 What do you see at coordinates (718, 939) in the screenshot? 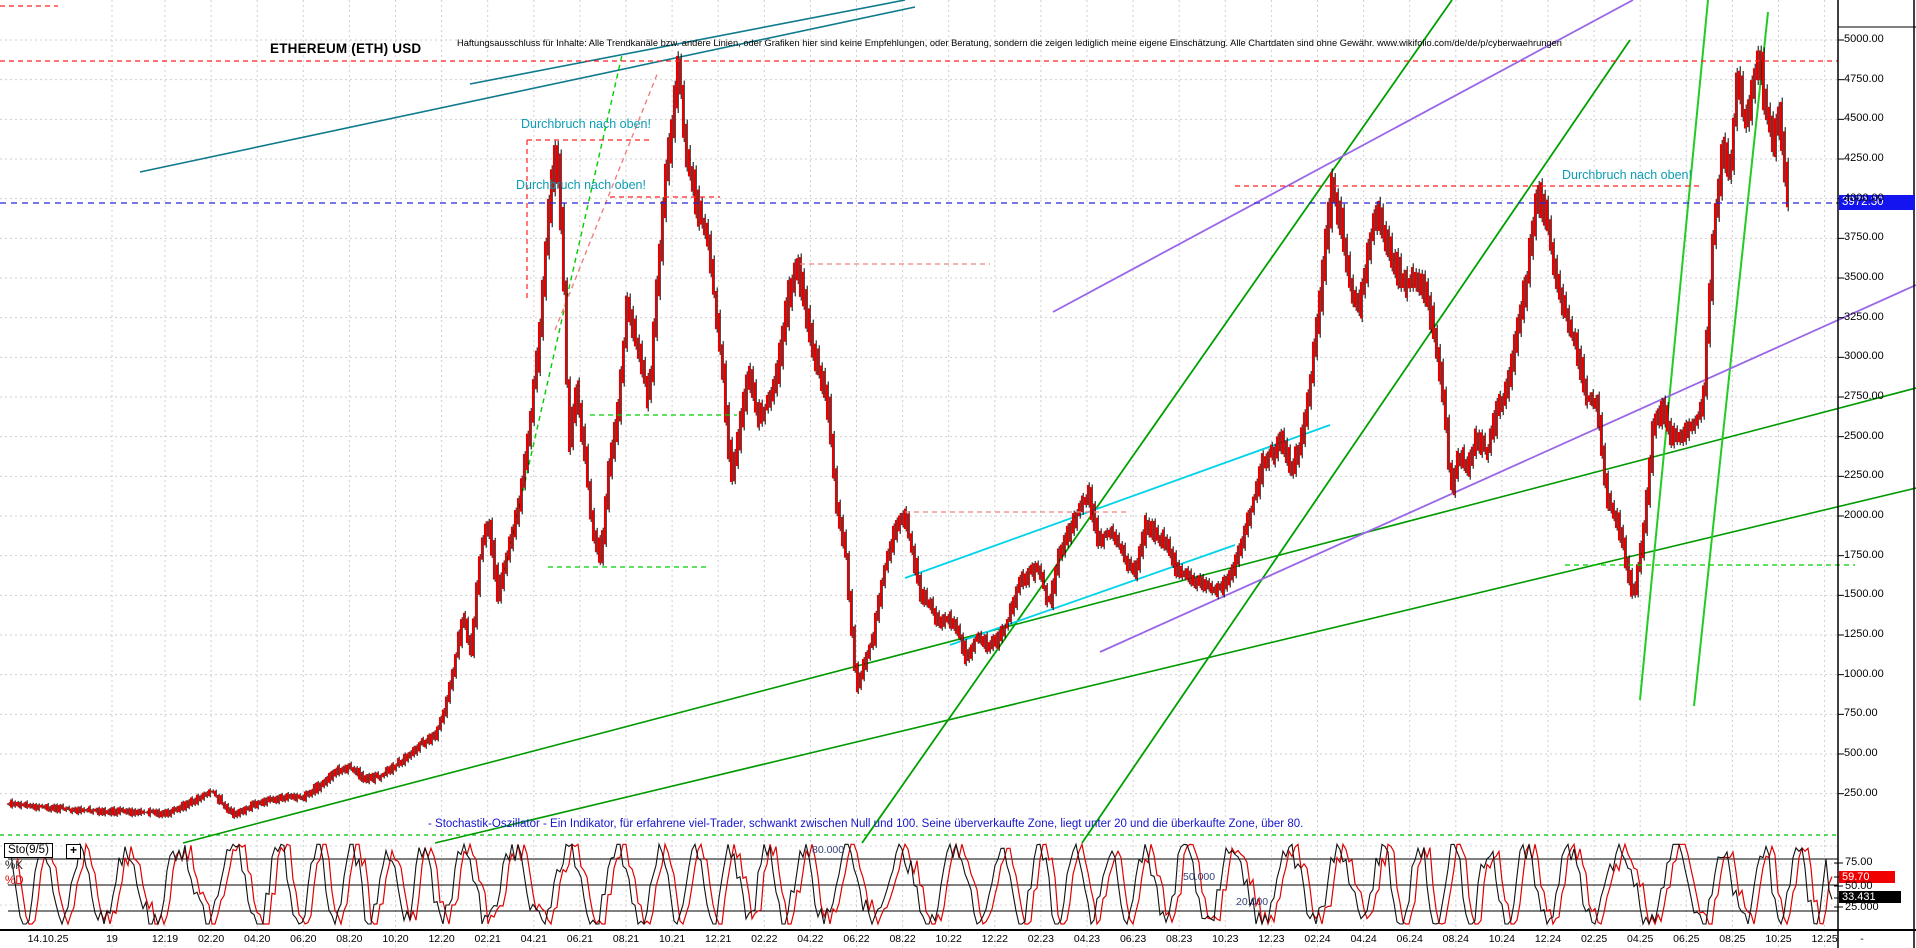
I see `date-axis-label: 12.21` at bounding box center [718, 939].